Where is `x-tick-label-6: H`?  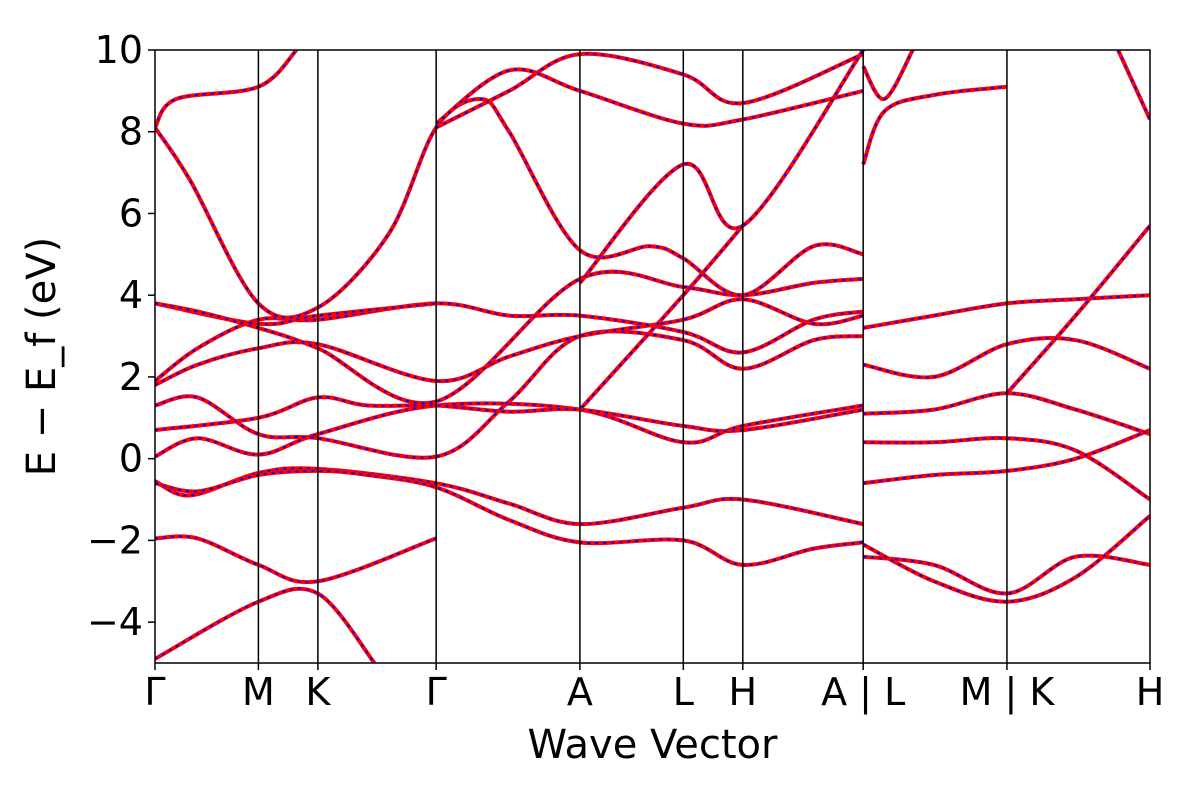 x-tick-label-6: H is located at coordinates (743, 692).